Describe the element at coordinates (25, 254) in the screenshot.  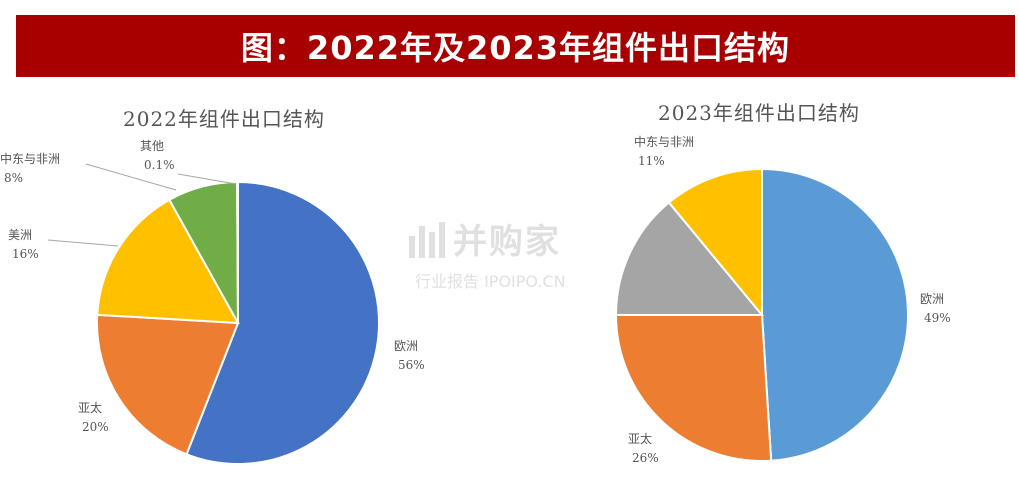
I see `slice-percent-label: 16%` at that location.